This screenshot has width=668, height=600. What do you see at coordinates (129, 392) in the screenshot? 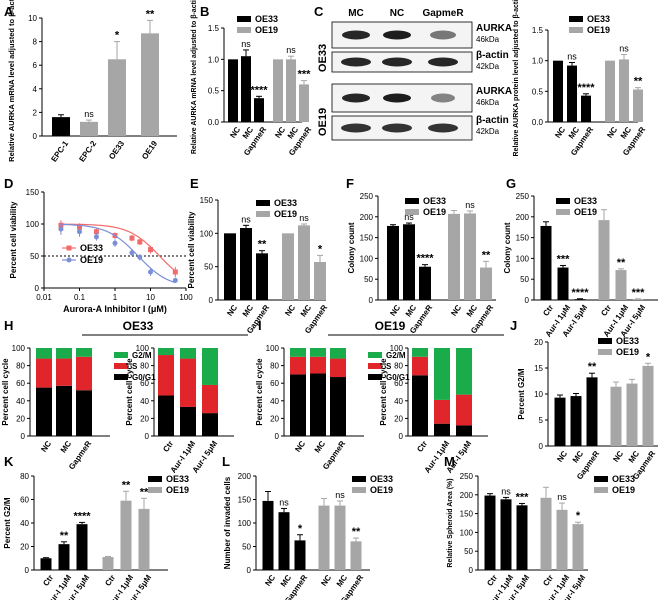
I see `y-axis-label: Percent cell cycle` at bounding box center [129, 392].